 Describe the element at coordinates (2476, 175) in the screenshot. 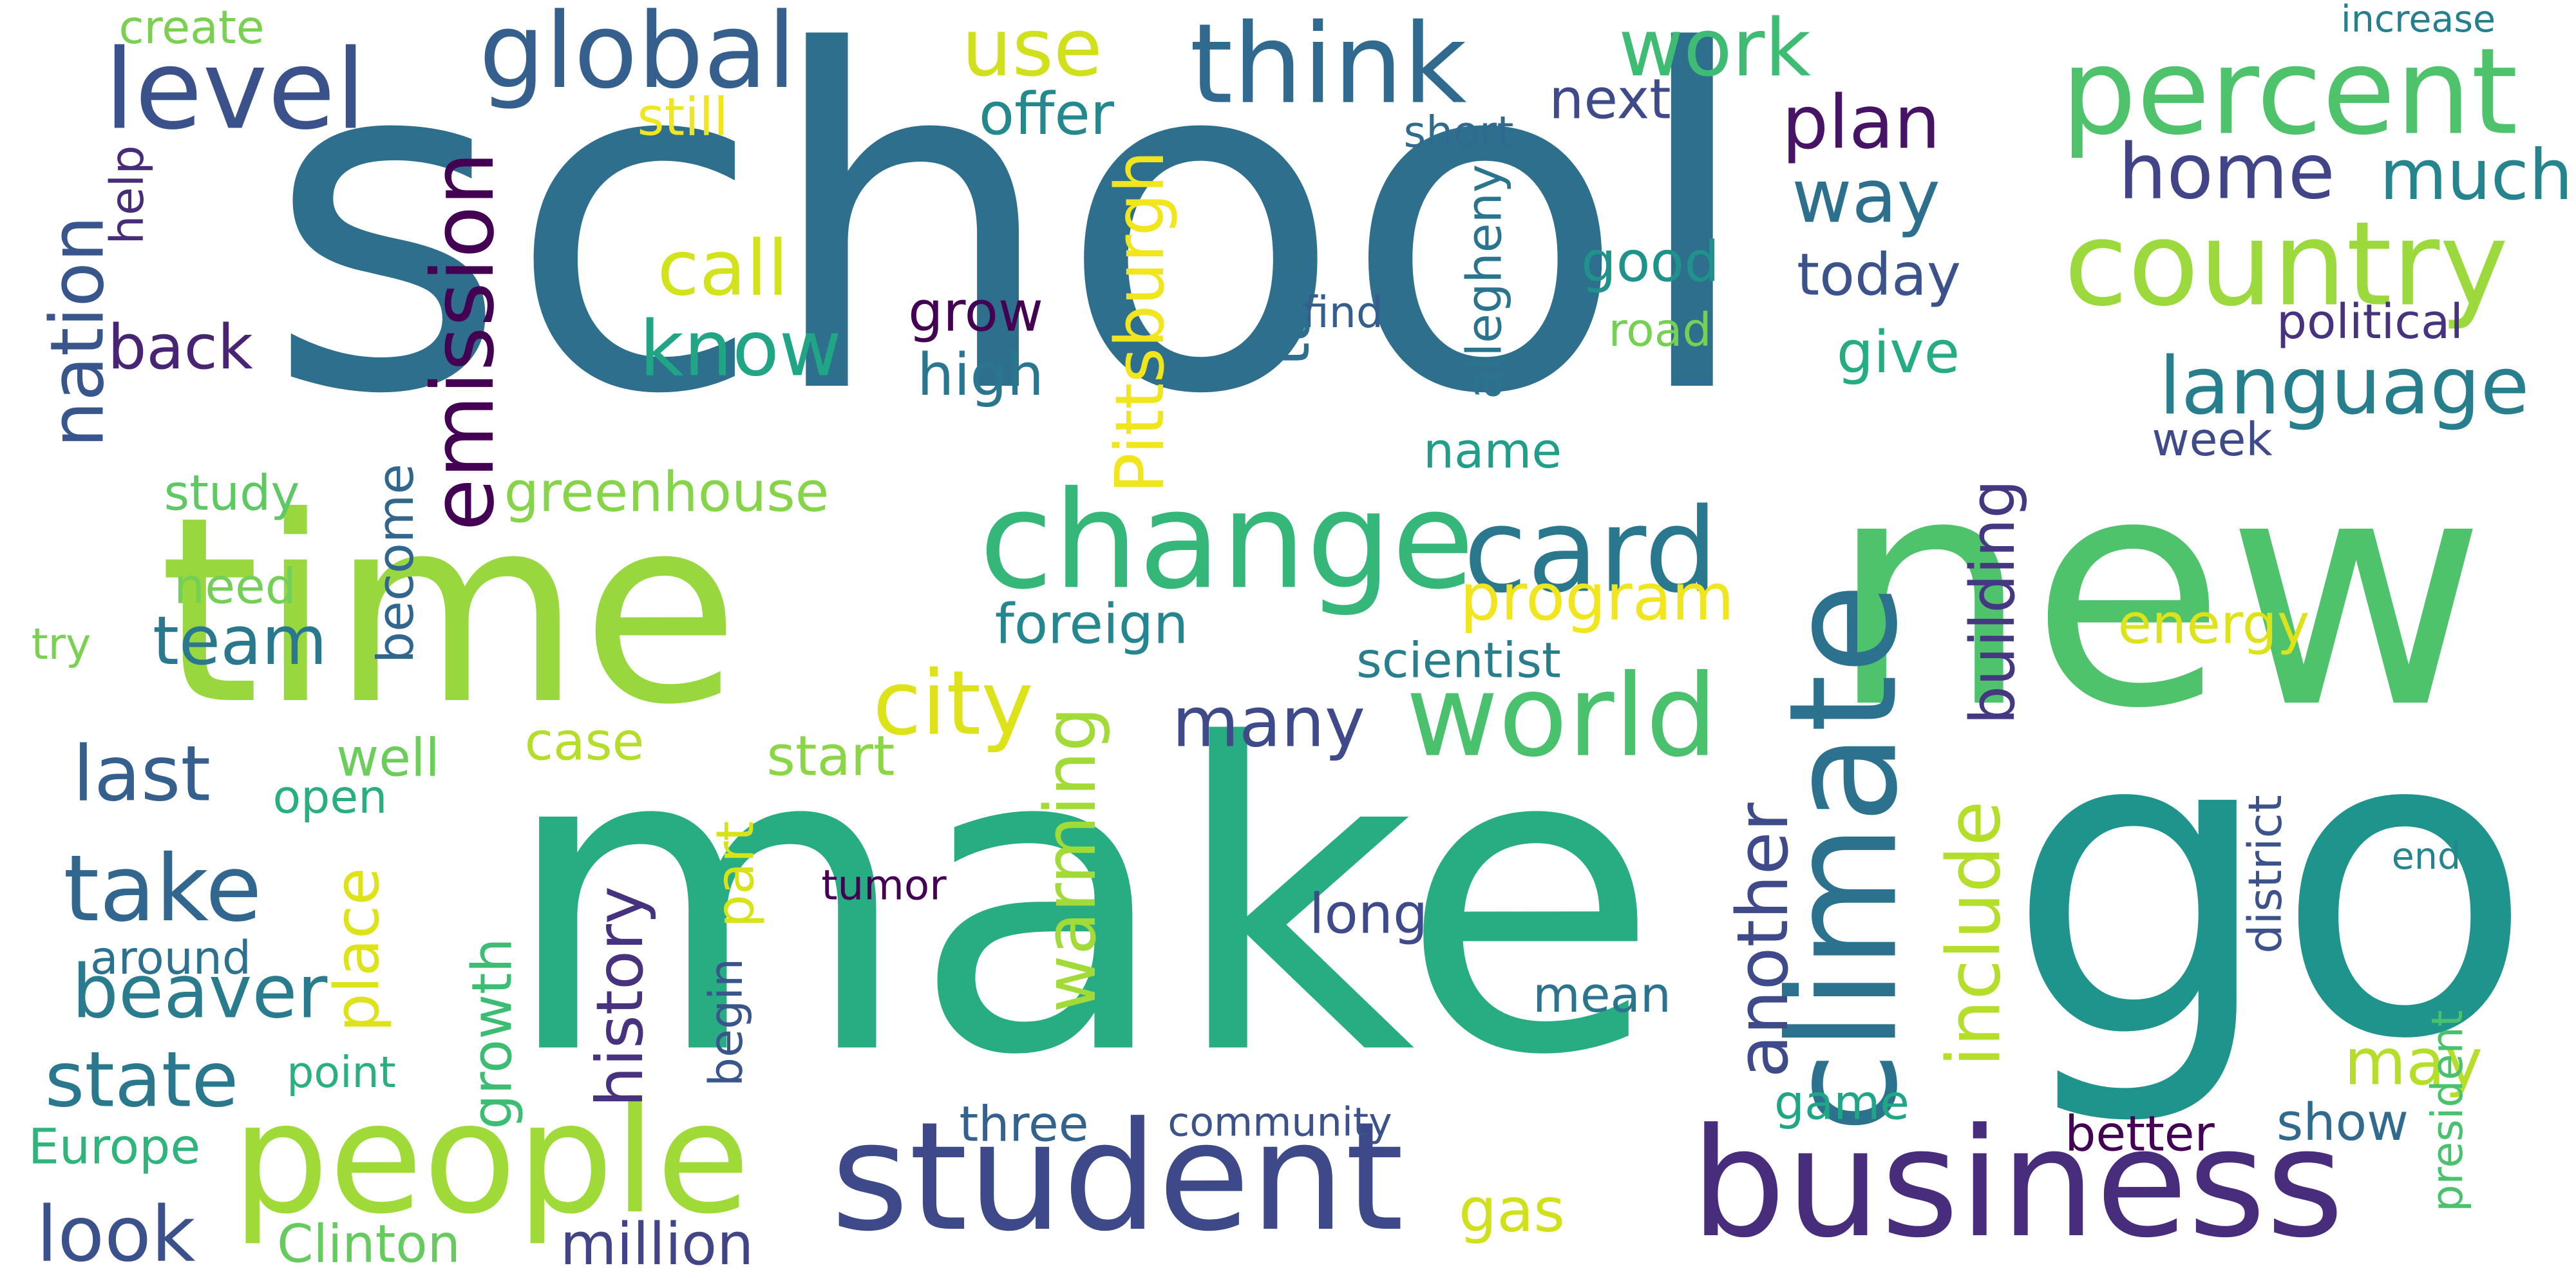

I see `word-much: much` at that location.